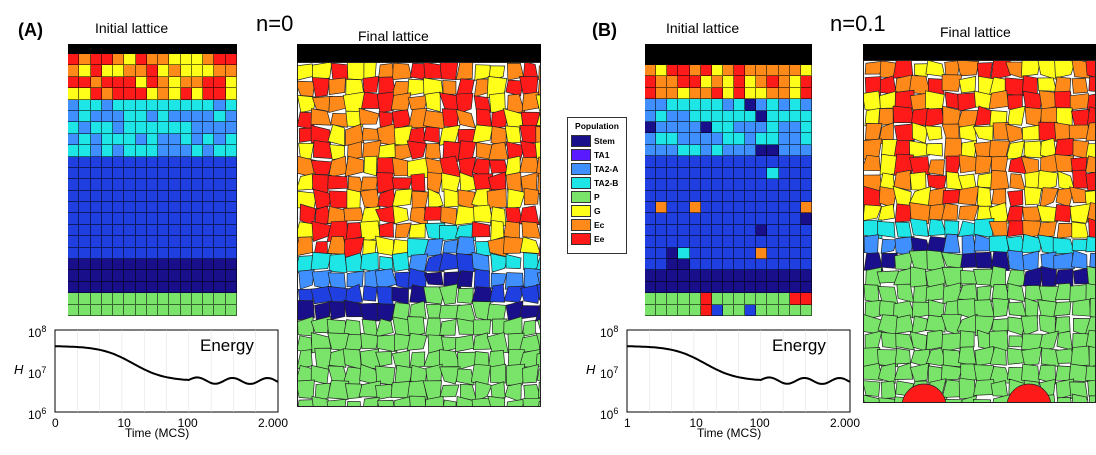 The height and width of the screenshot is (455, 1096). I want to click on legend-item-label: Ec, so click(599, 225).